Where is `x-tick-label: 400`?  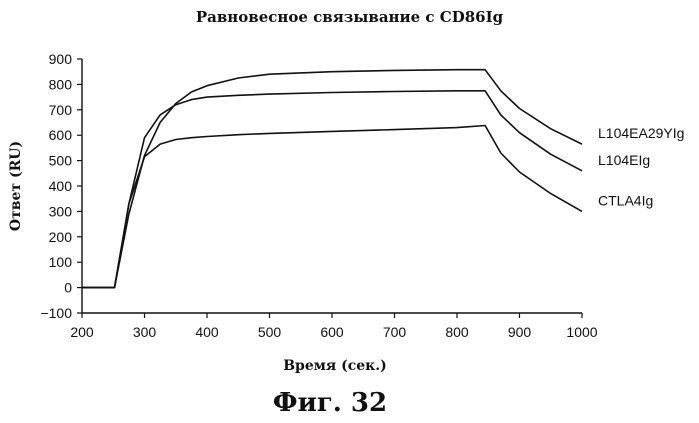 x-tick-label: 400 is located at coordinates (207, 332).